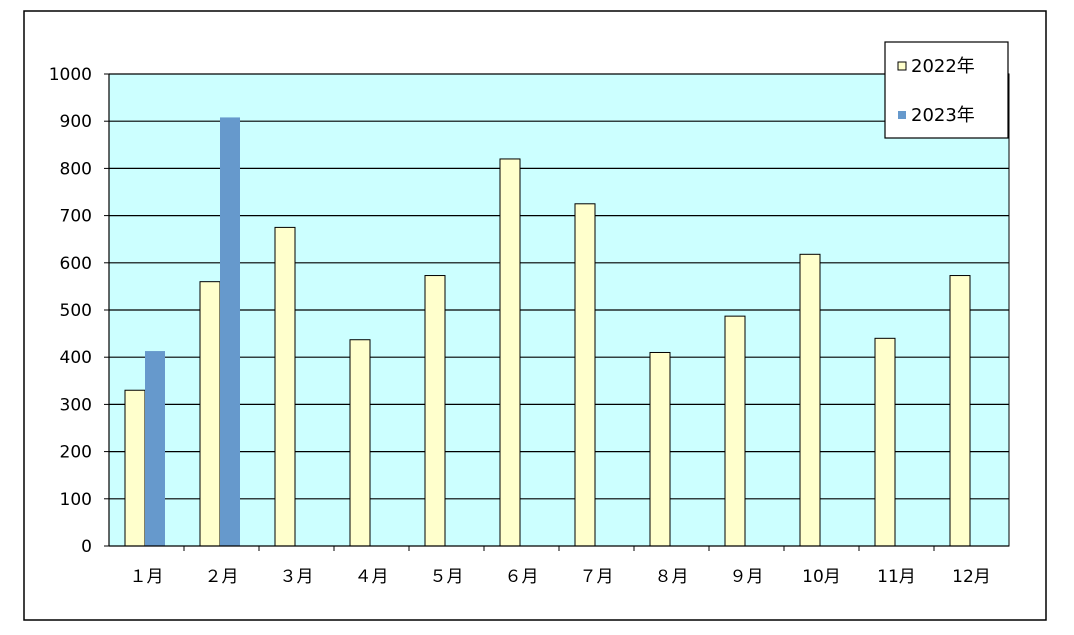  Describe the element at coordinates (747, 577) in the screenshot. I see `x-tick-label: ９月` at that location.